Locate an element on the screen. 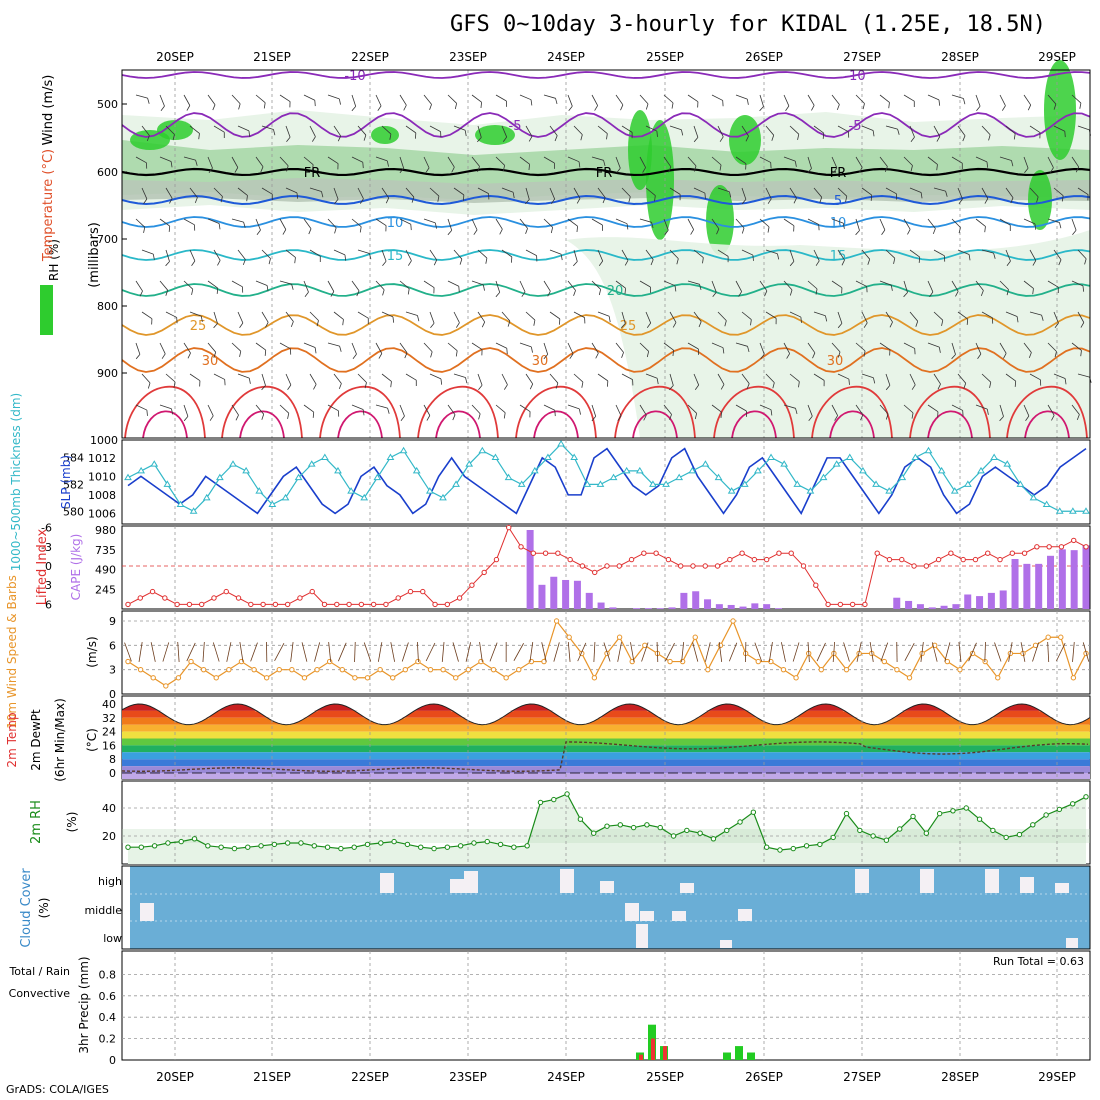  temp-color-band is located at coordinates (606, 756).